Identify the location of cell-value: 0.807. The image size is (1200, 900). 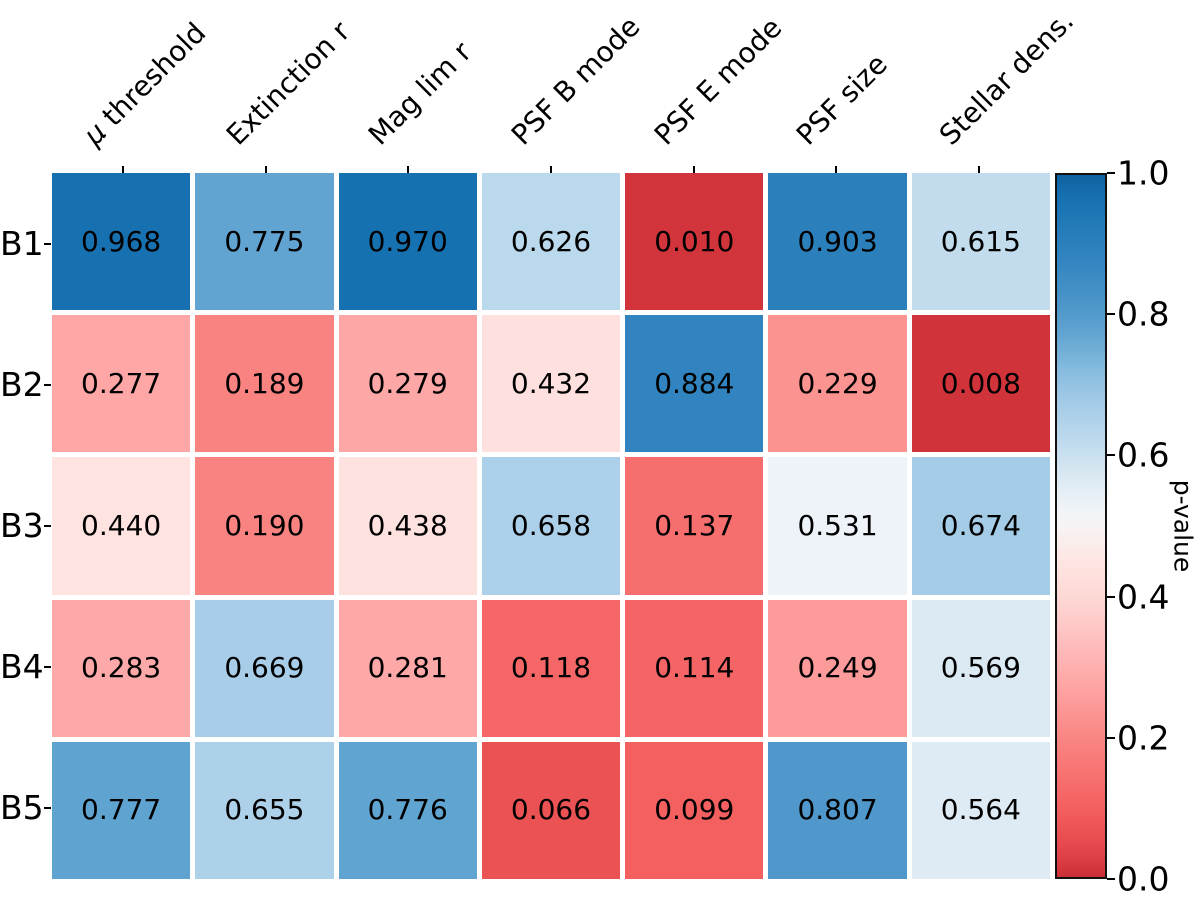
(837, 810).